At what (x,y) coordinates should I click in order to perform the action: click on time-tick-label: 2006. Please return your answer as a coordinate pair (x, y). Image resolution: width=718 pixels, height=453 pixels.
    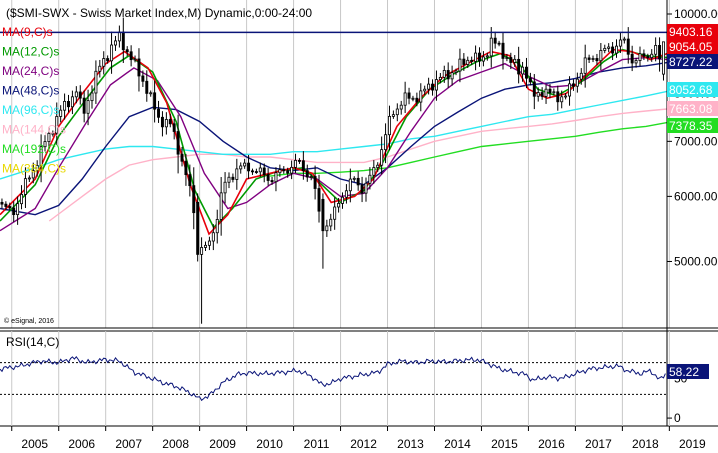
    Looking at the image, I should click on (81, 444).